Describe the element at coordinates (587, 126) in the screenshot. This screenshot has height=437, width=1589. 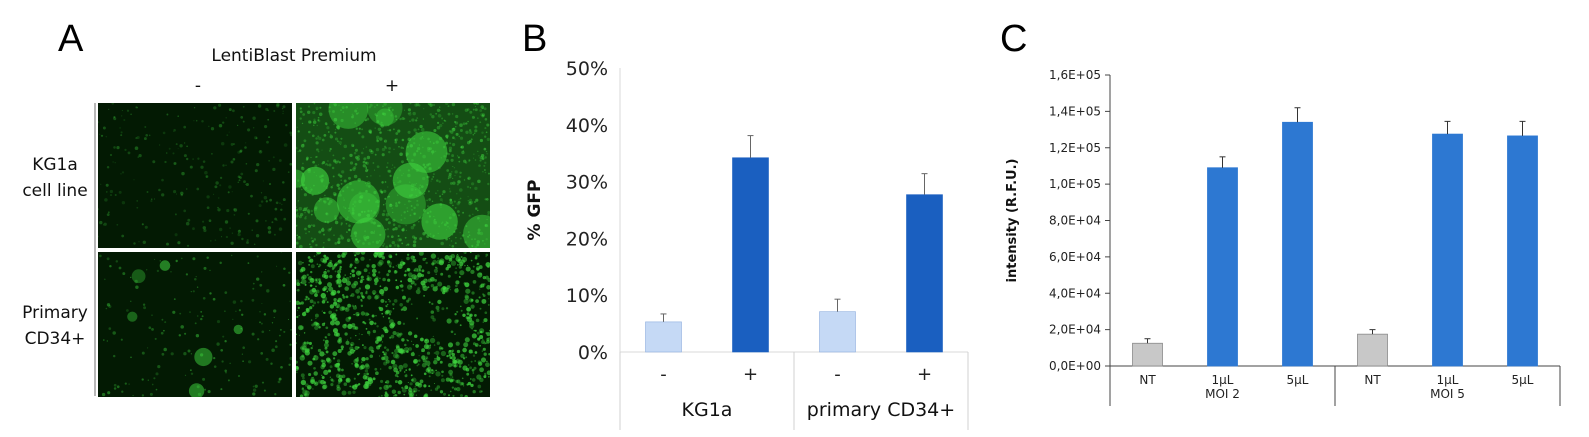
I see `y-tick-label: 40%` at that location.